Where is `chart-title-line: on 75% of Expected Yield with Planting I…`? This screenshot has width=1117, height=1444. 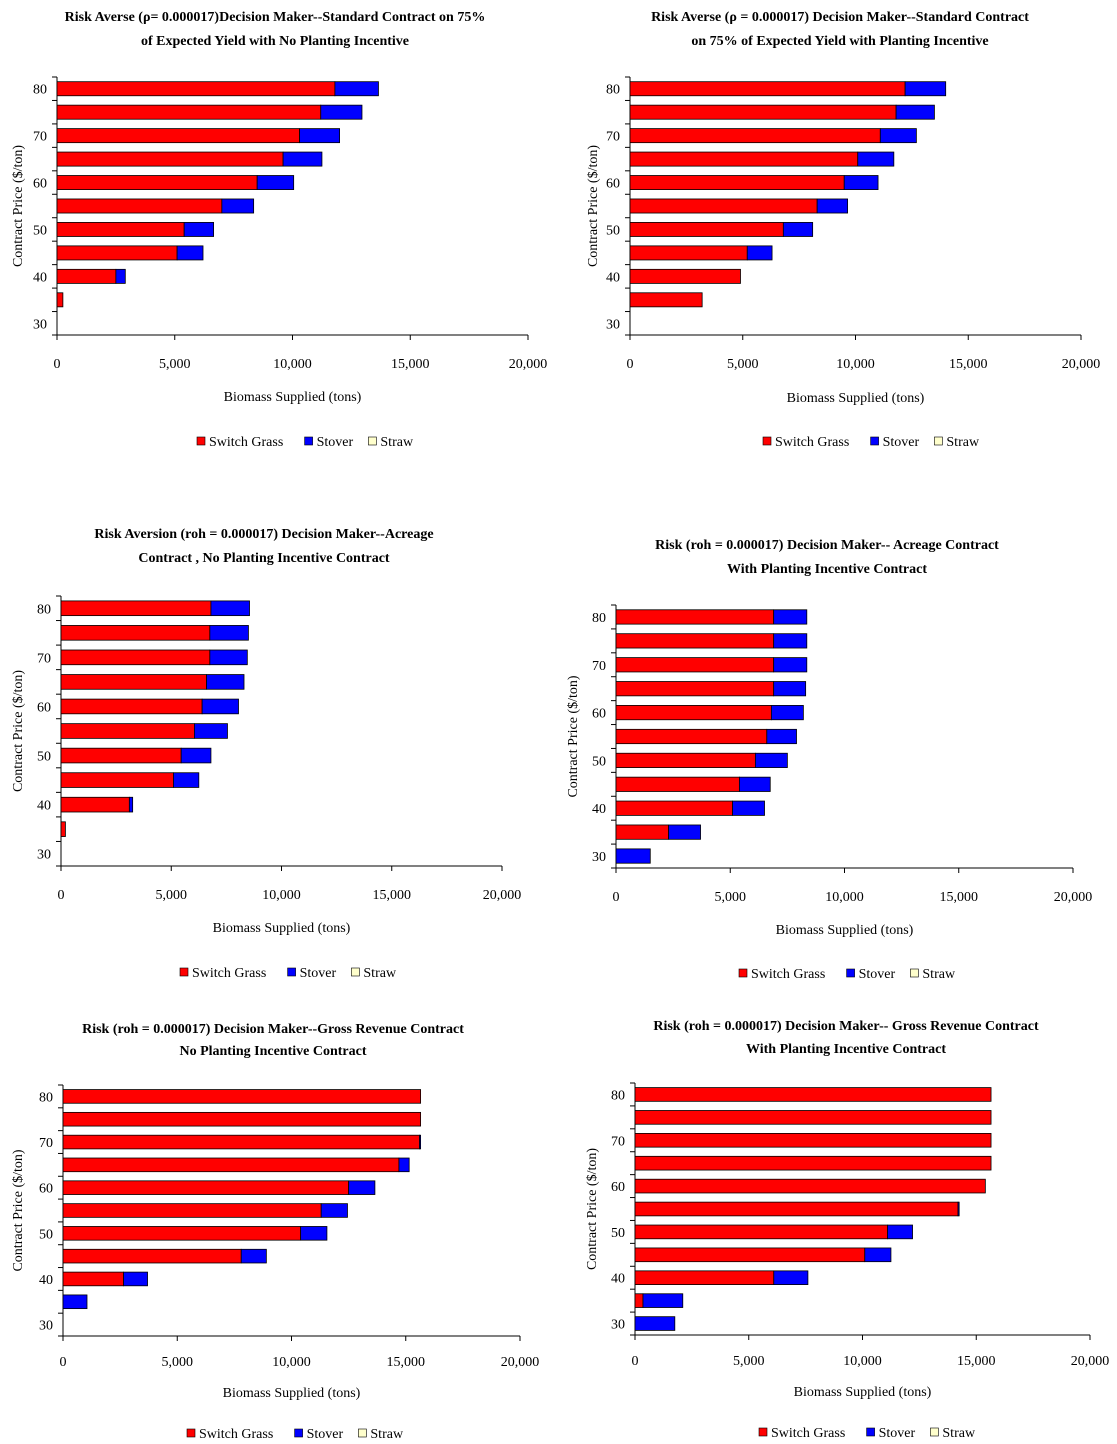 chart-title-line: on 75% of Expected Yield with Planting I… is located at coordinates (839, 41).